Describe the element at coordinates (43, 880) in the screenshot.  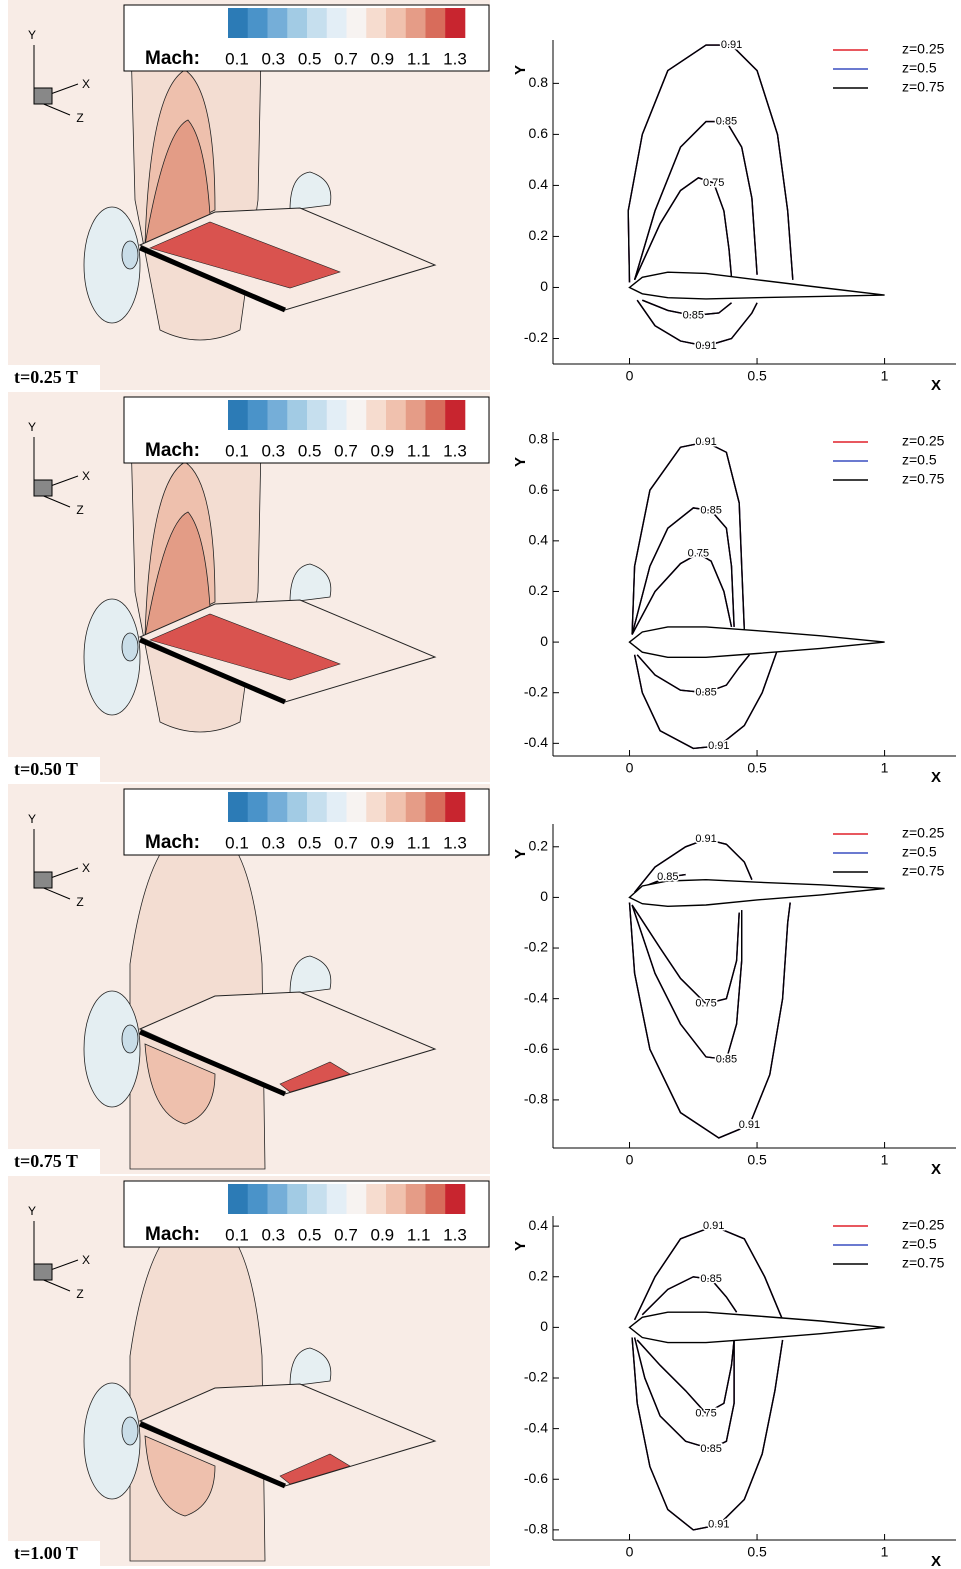
I see `triad-cube` at that location.